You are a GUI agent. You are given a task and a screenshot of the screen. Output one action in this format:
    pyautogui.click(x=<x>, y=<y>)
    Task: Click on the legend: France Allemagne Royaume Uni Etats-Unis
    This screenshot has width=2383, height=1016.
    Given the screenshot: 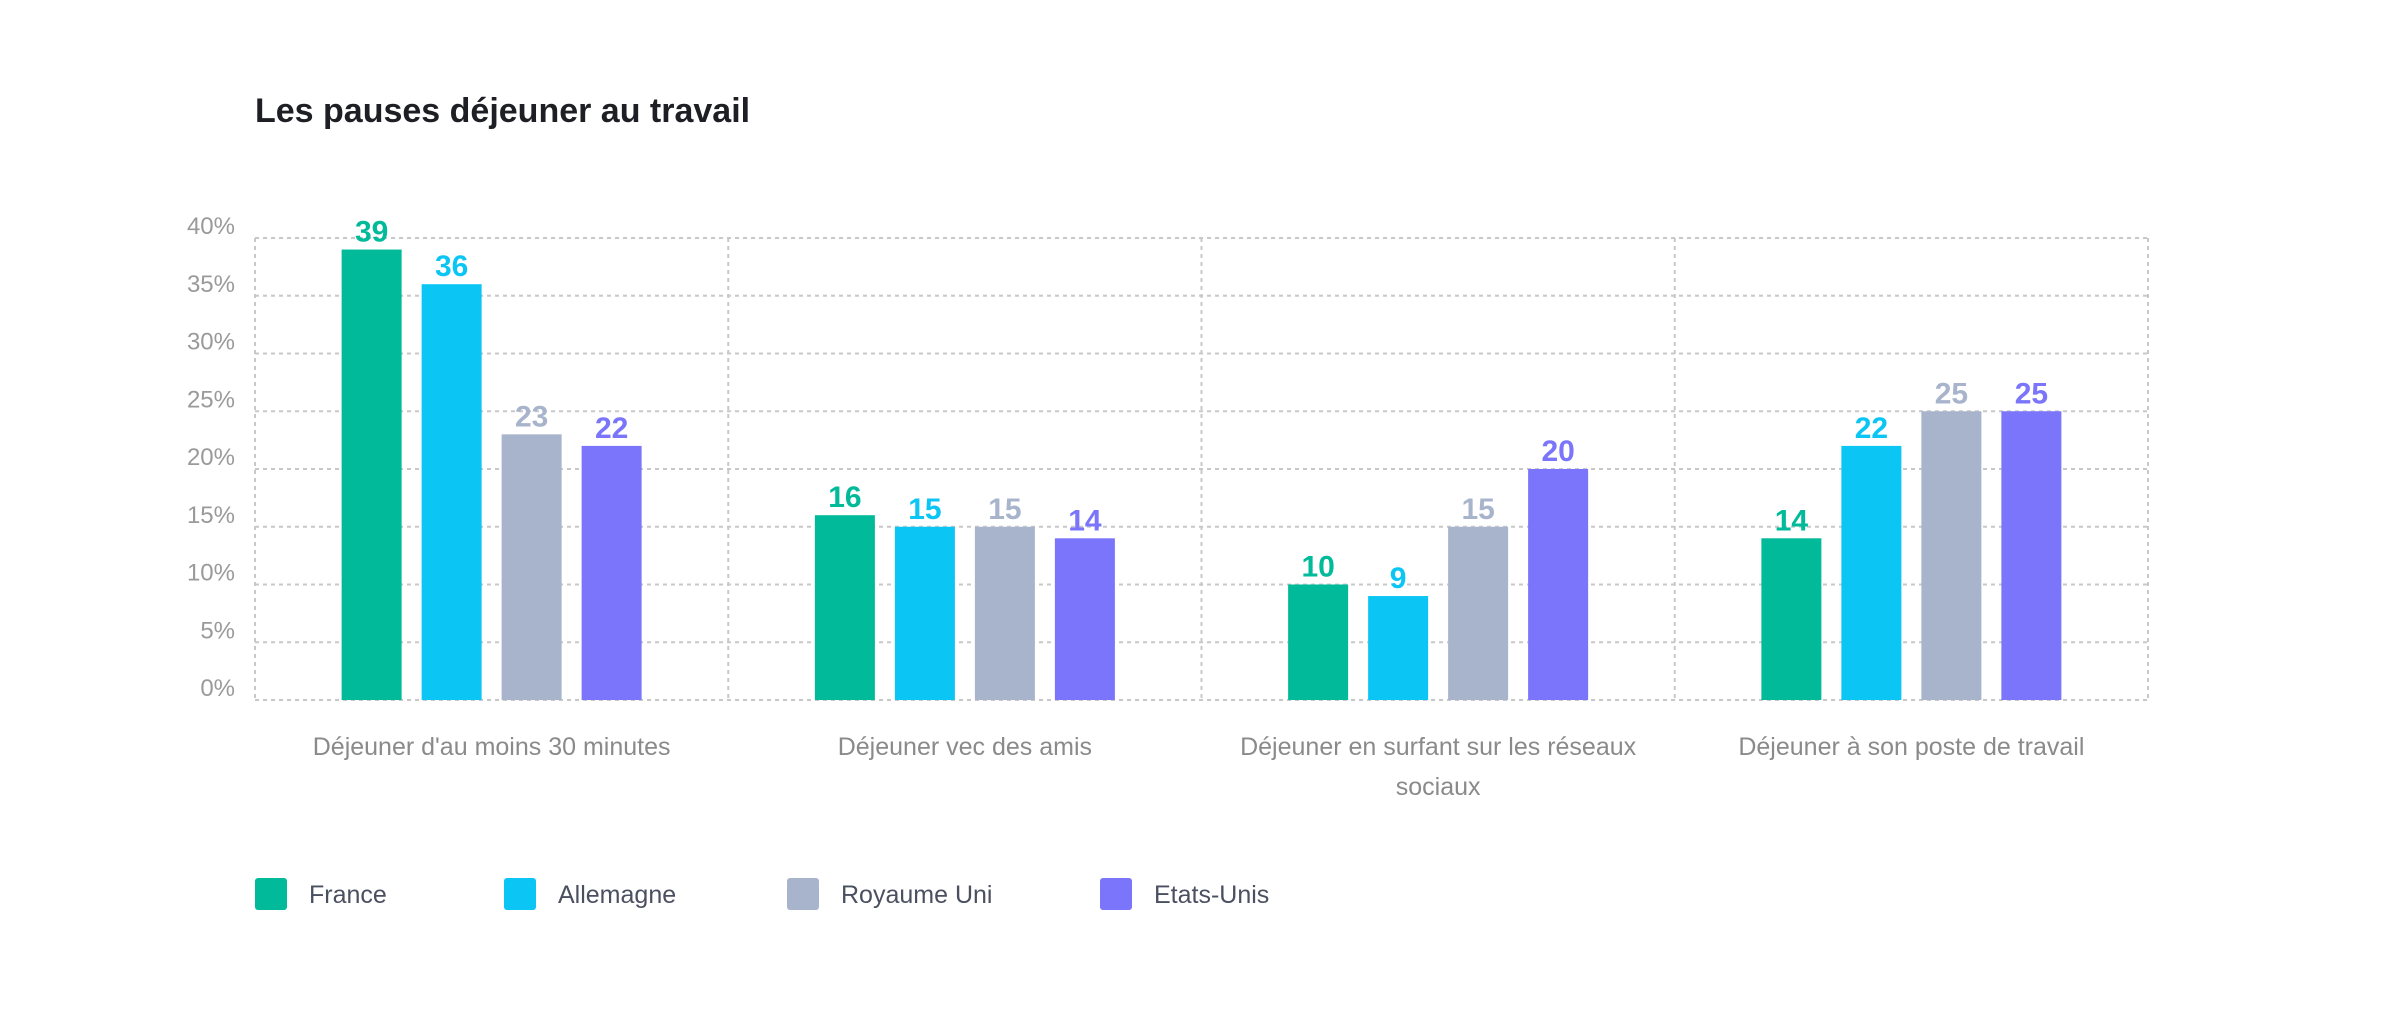 What is the action you would take?
    pyautogui.click(x=762, y=894)
    